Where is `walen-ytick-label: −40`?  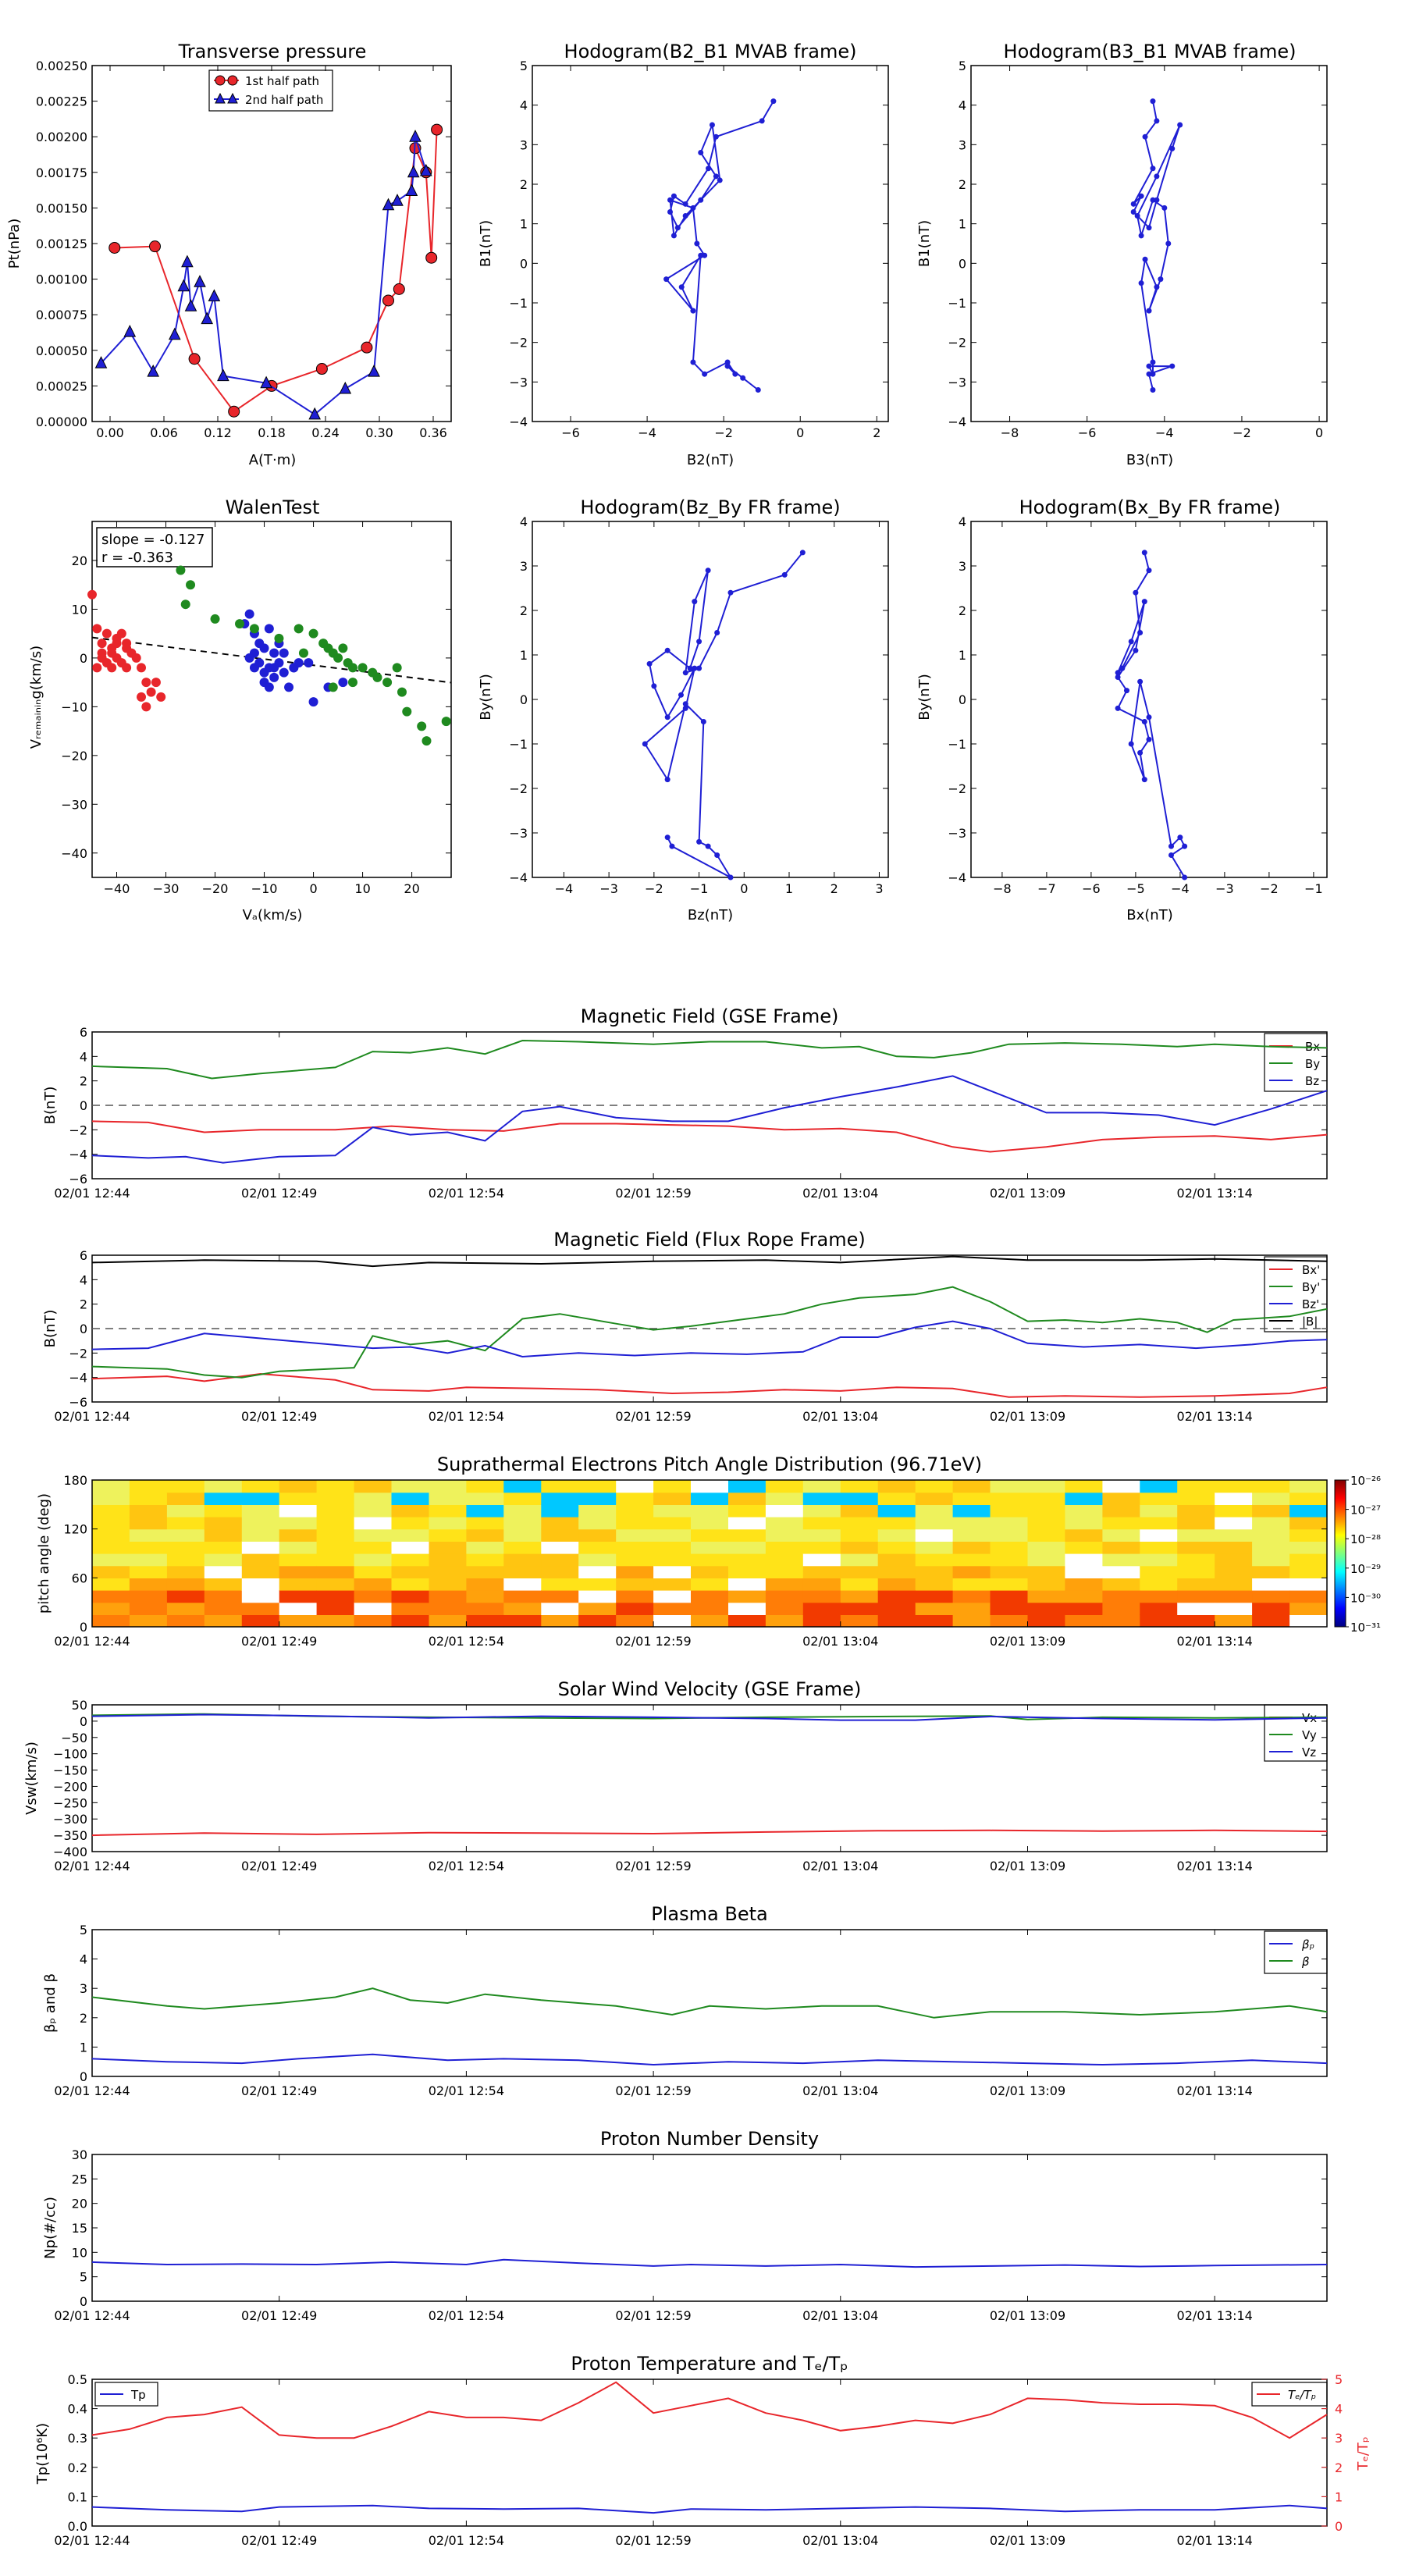 walen-ytick-label: −40 is located at coordinates (74, 853).